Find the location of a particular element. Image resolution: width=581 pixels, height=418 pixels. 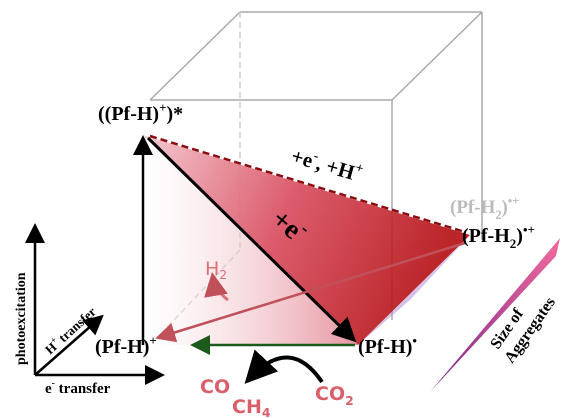

purple-shade is located at coordinates (414, 290).